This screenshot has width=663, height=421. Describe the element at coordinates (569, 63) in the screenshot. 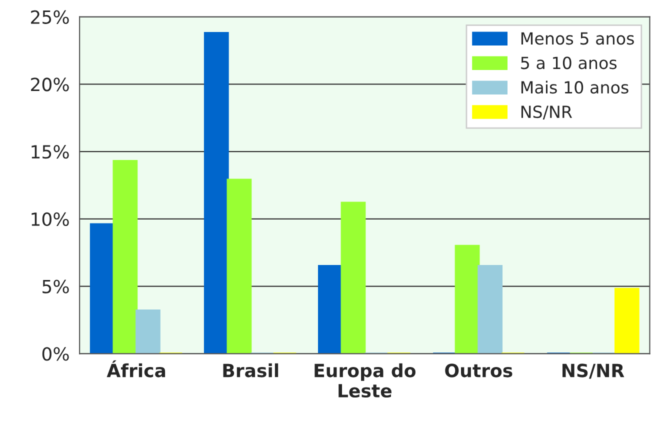

I see `legend-label: 5 a 10 anos` at that location.